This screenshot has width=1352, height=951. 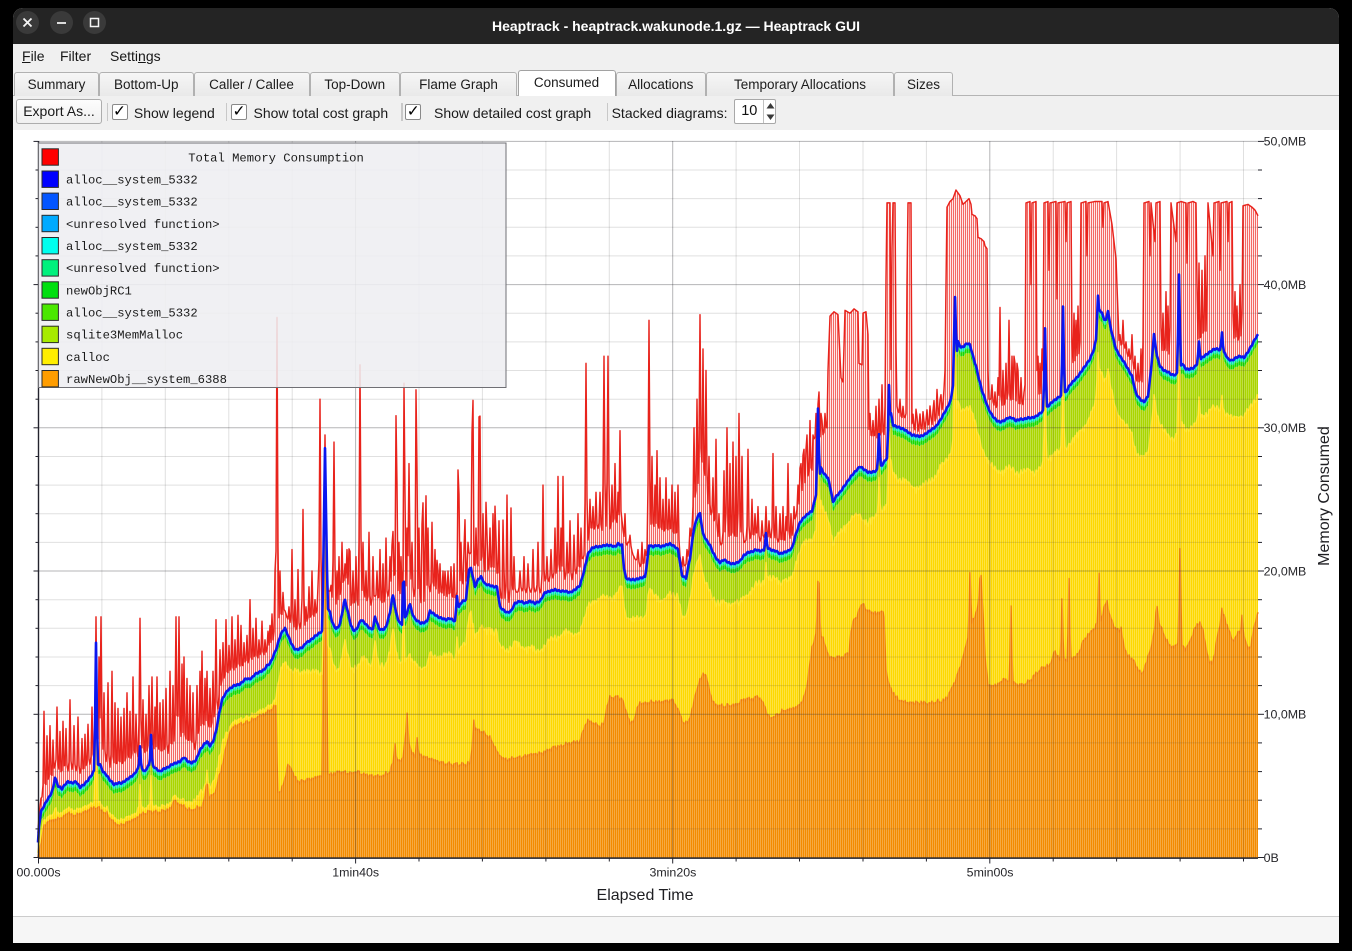 What do you see at coordinates (146, 380) in the screenshot?
I see `svg-text: rawNewObj__system_6388` at bounding box center [146, 380].